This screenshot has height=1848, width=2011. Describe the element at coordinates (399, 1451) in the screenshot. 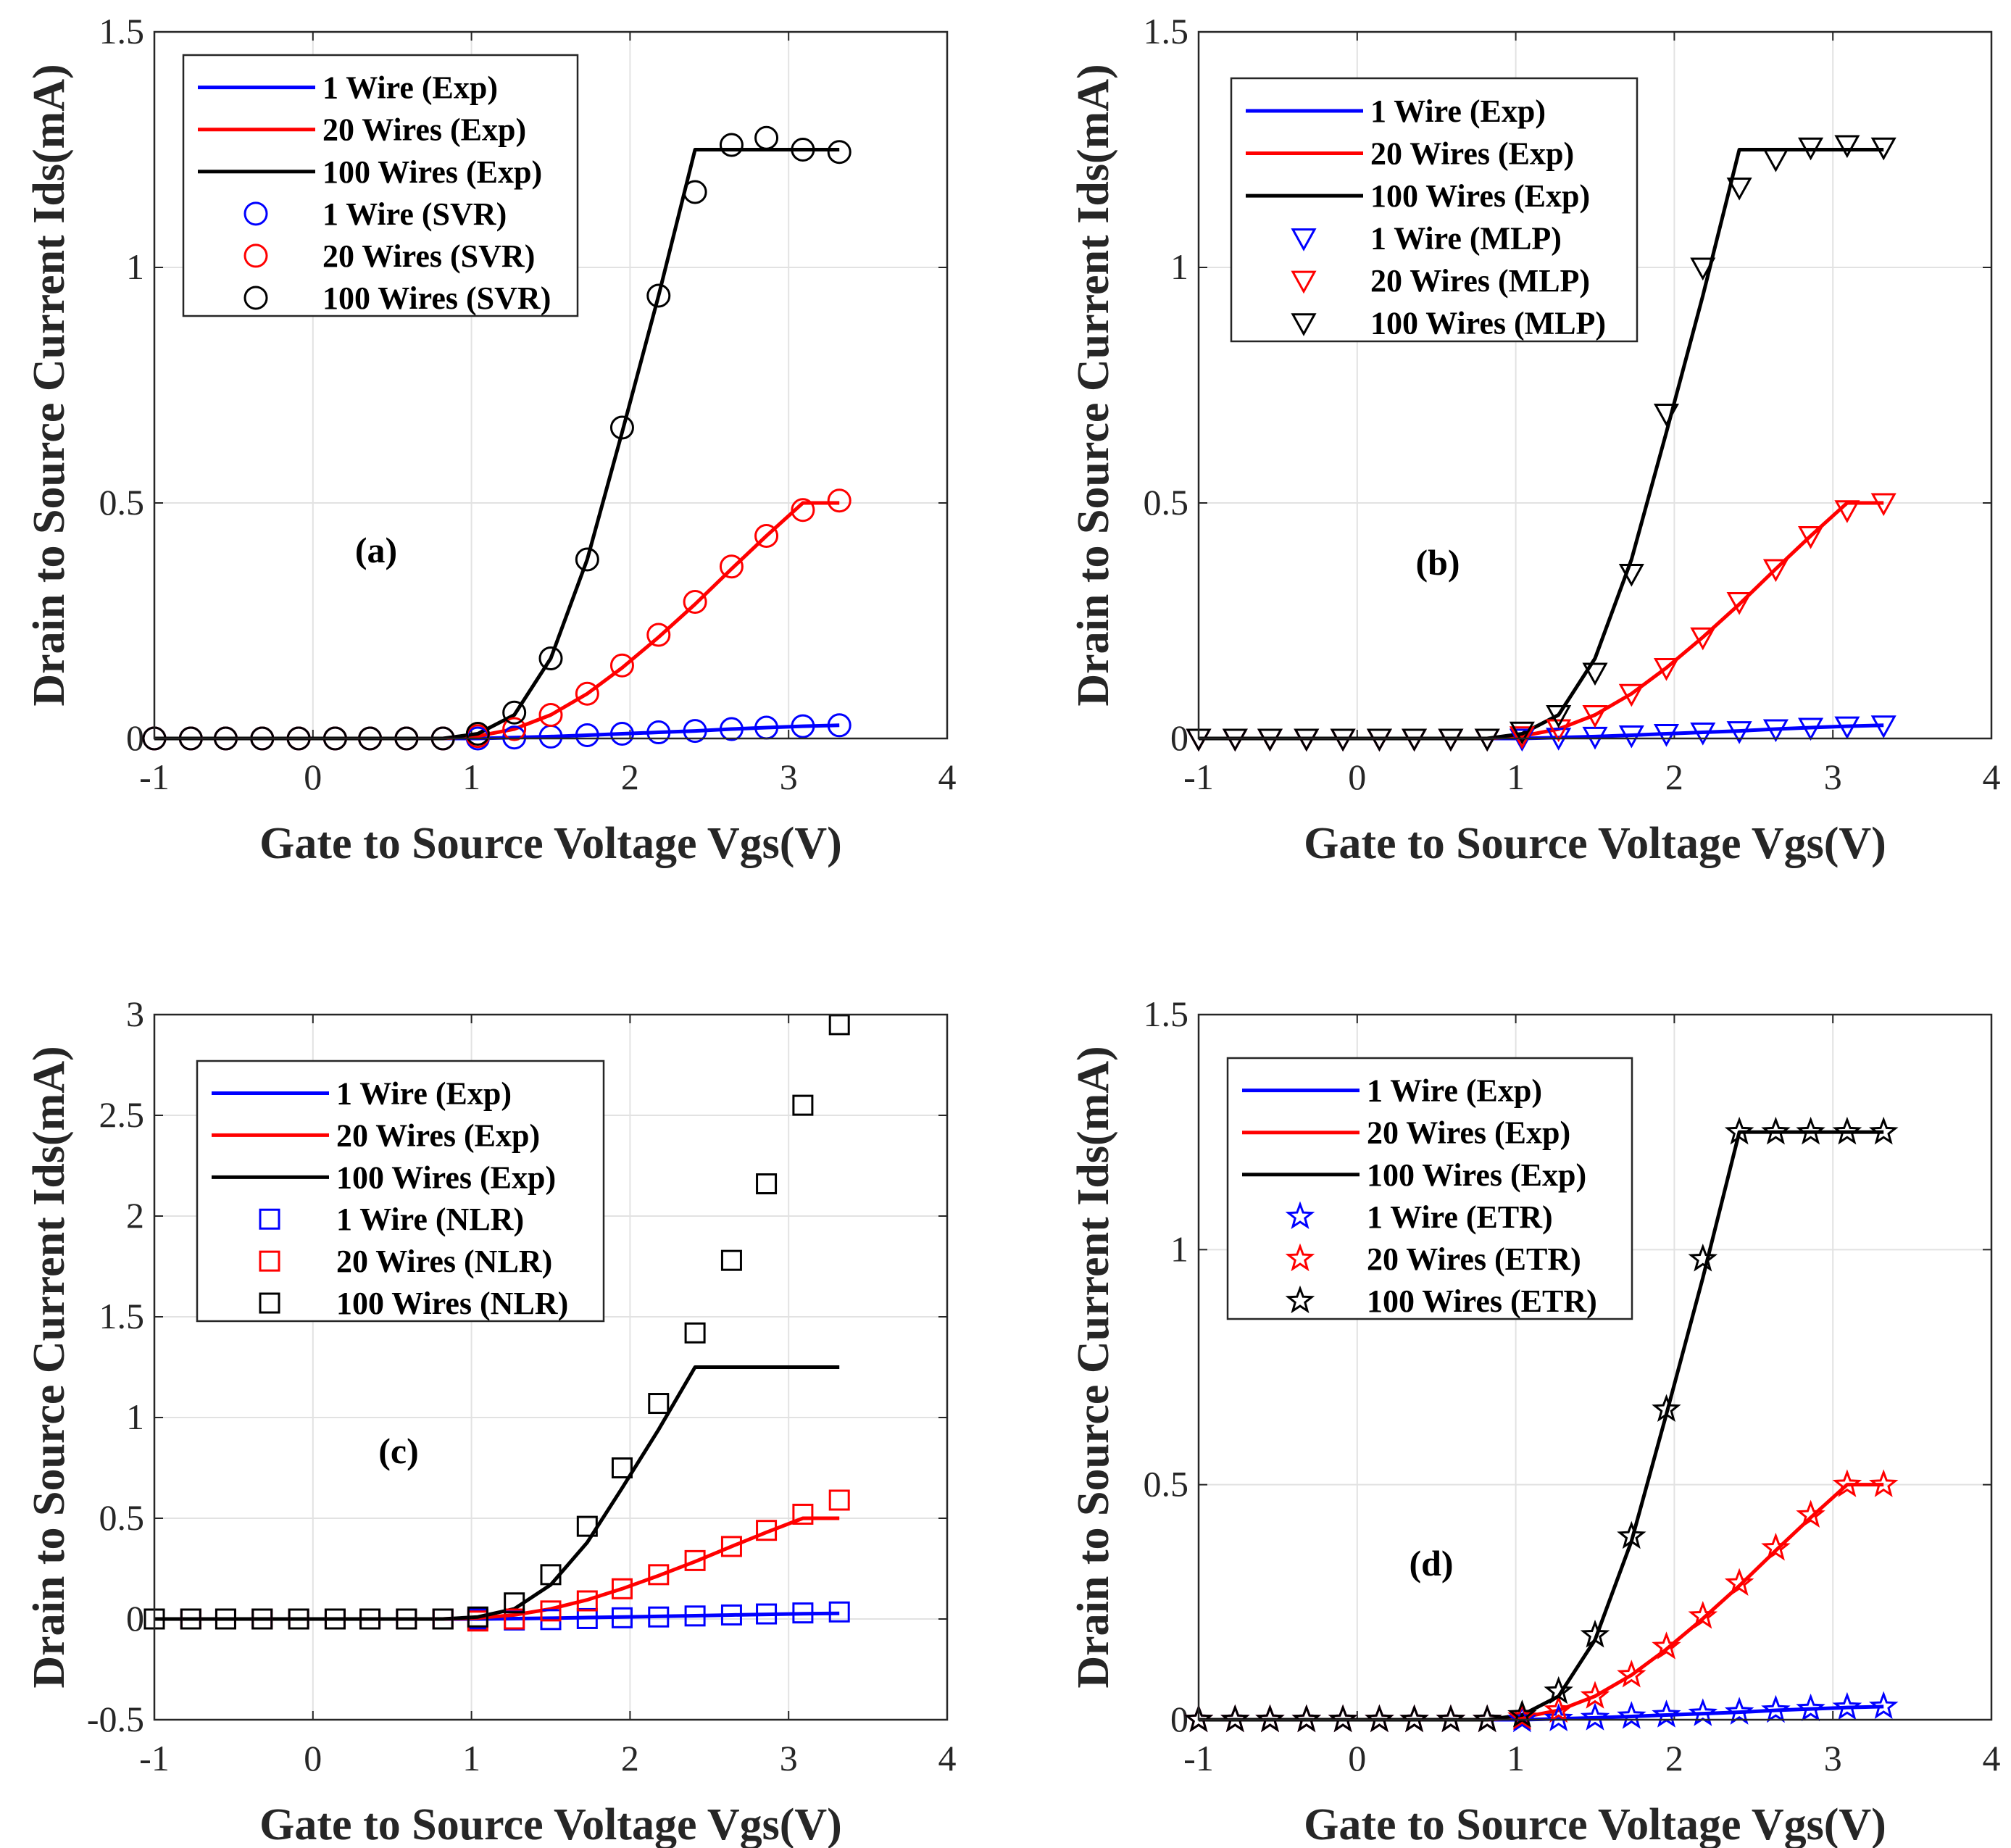

I see `panel-label: (c)` at that location.